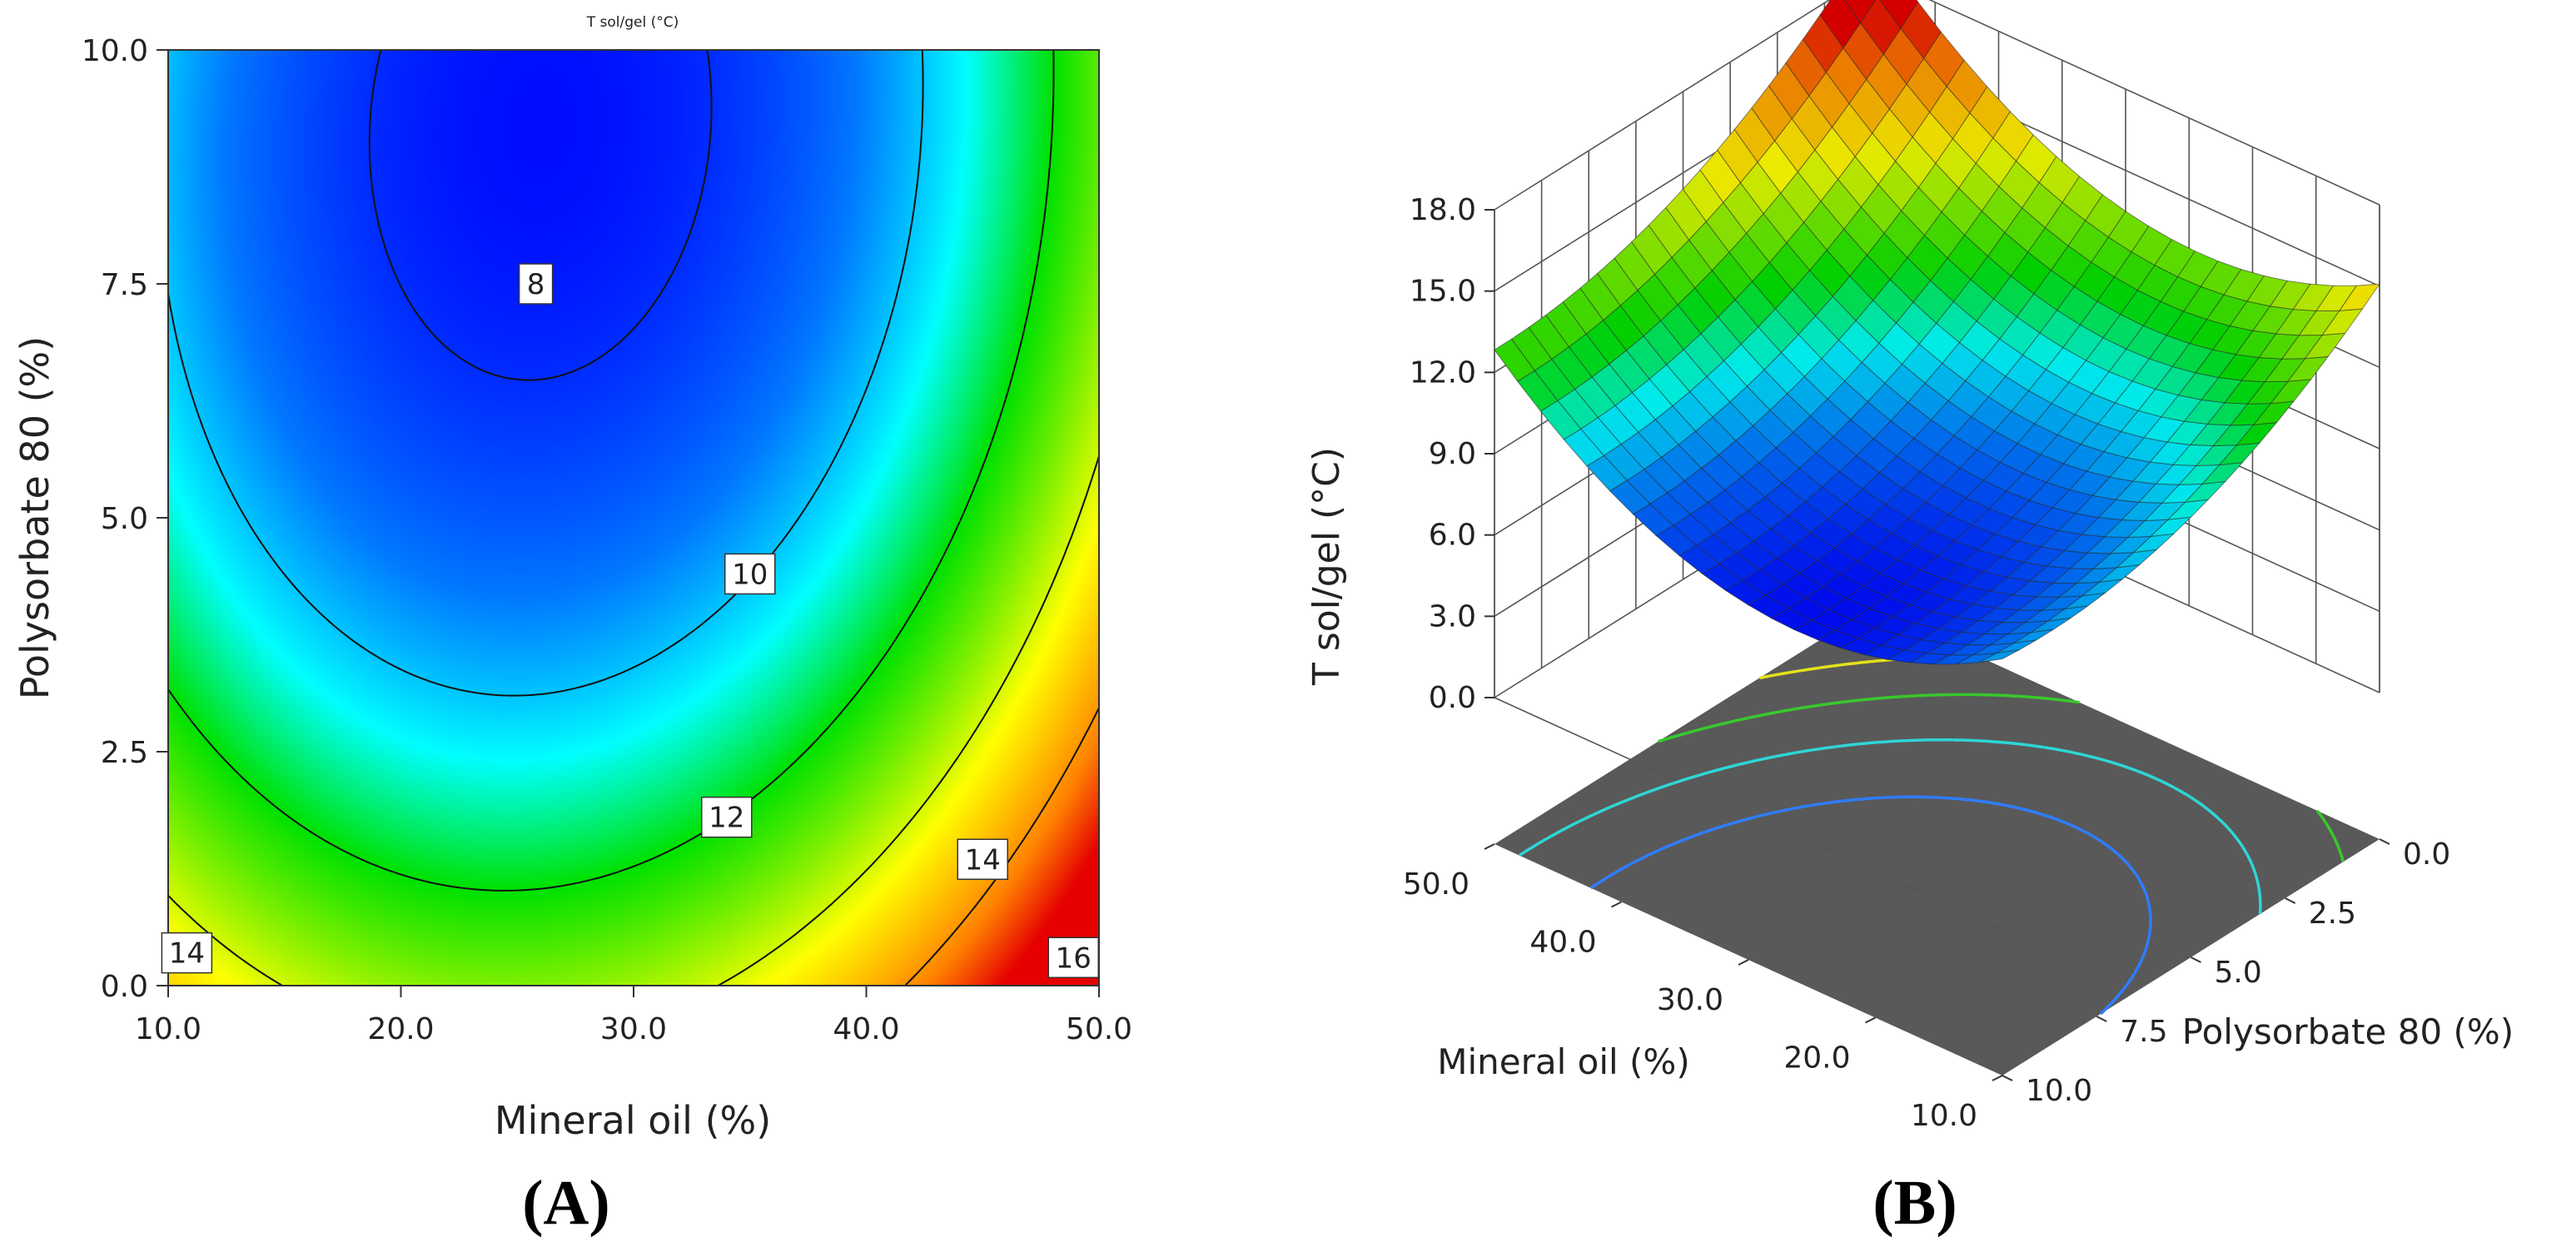 The width and height of the screenshot is (2576, 1252). I want to click on panel-b-floor-contours, so click(1931, 820).